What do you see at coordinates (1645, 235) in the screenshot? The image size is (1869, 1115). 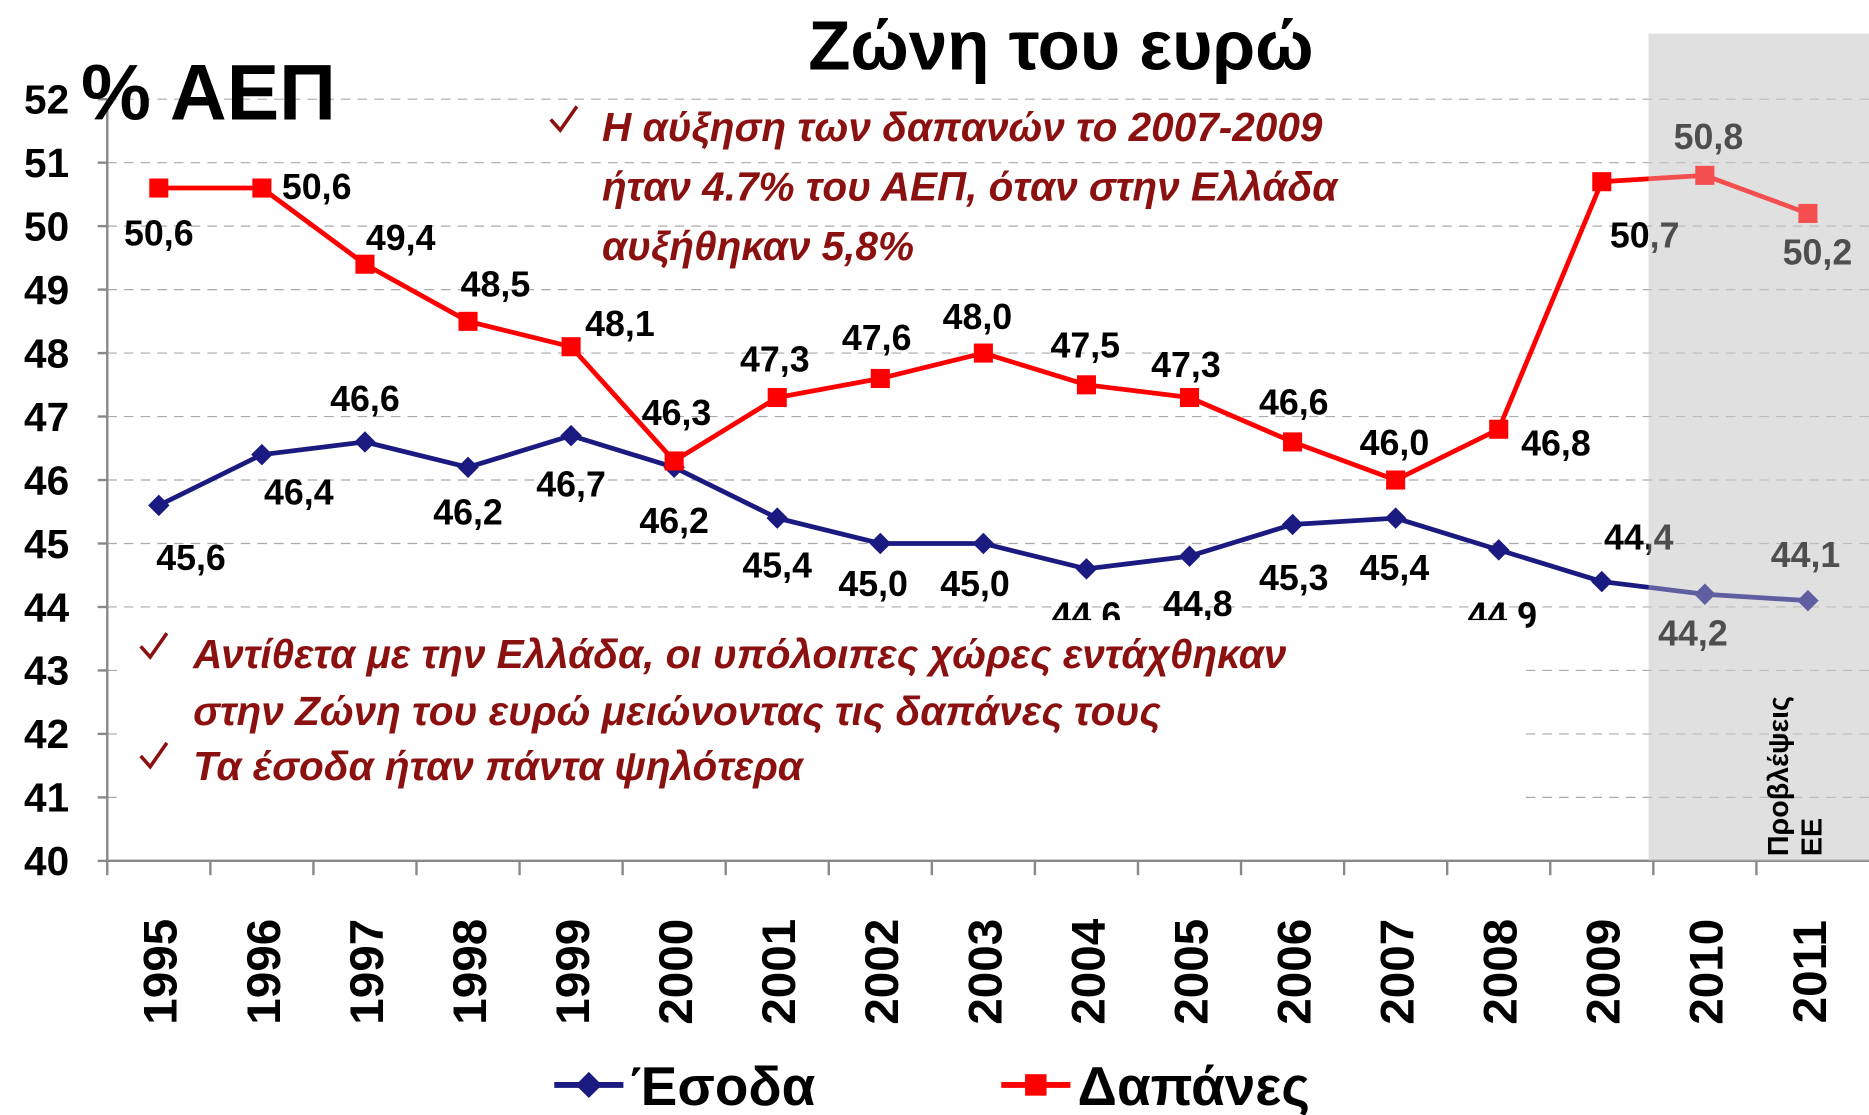 I see `value-label: 50,7` at bounding box center [1645, 235].